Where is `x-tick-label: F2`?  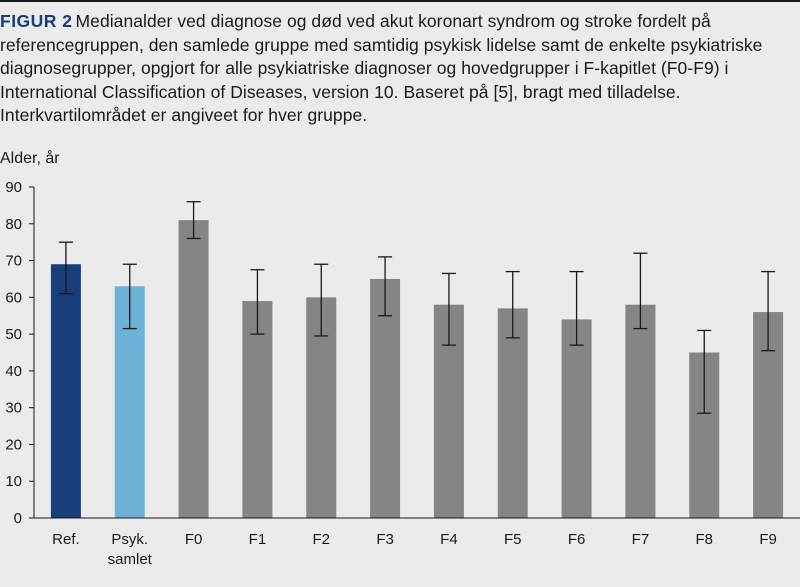 x-tick-label: F2 is located at coordinates (321, 539).